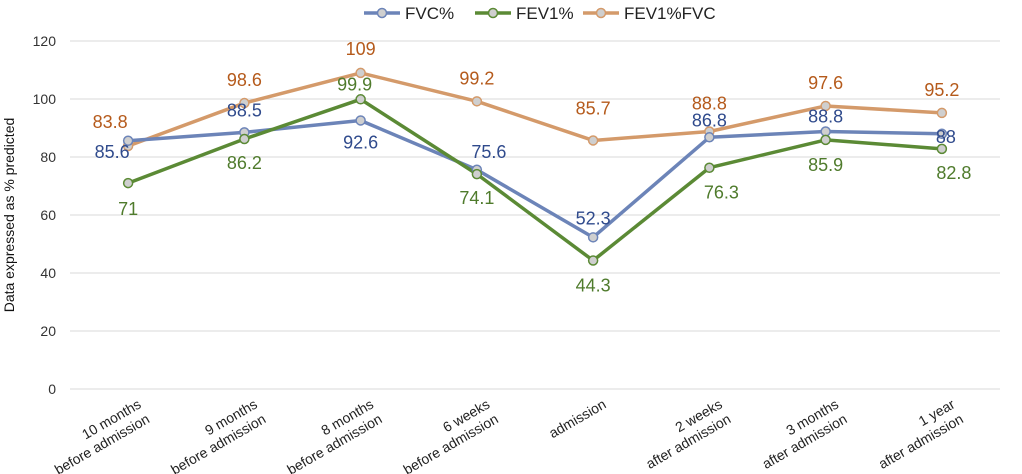 This screenshot has width=1022, height=474. What do you see at coordinates (476, 78) in the screenshot?
I see `data-label-FEV1%FVC: 99.2` at bounding box center [476, 78].